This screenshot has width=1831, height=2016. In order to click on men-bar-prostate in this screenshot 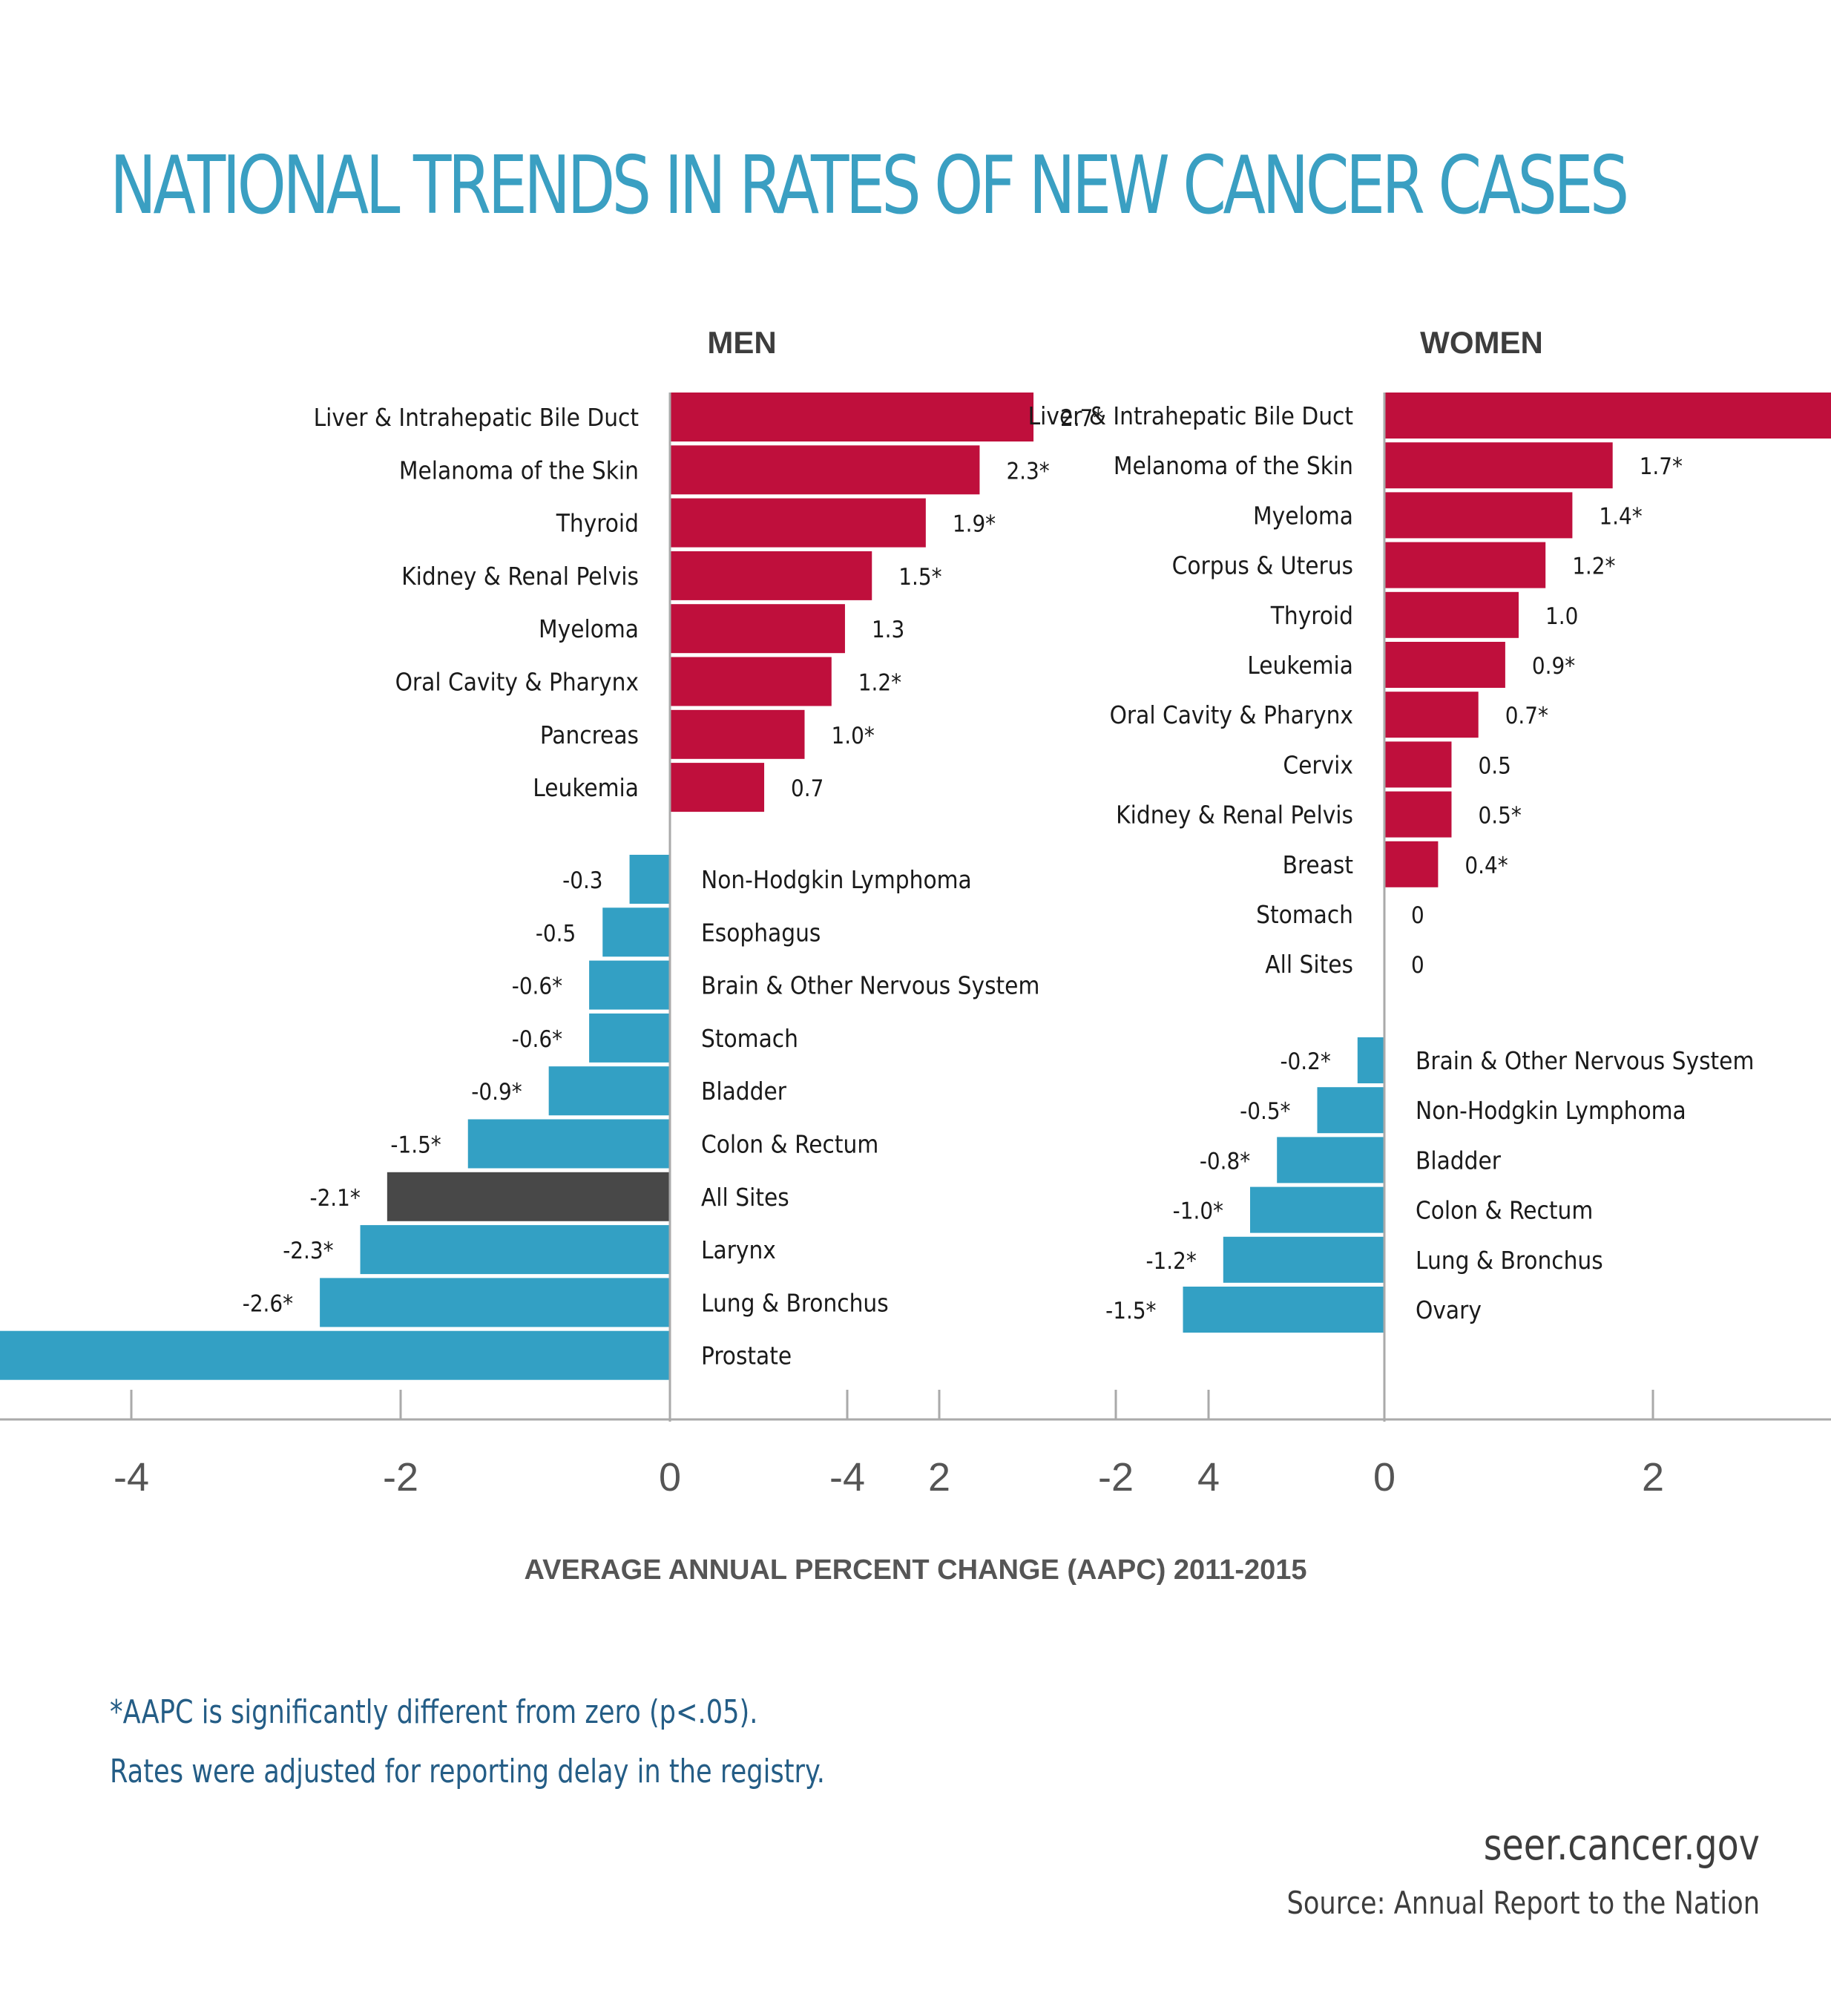, I will do `click(335, 1355)`.